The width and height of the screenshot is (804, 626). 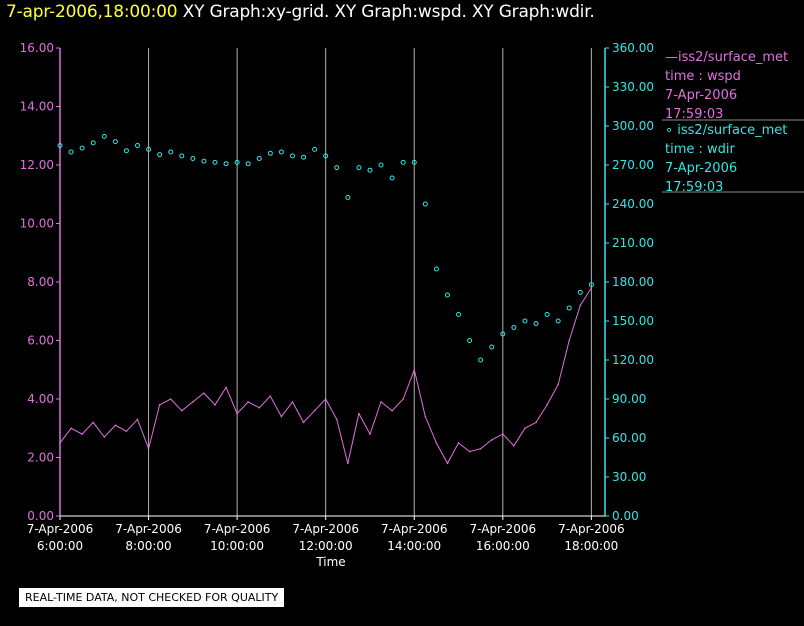 I want to click on legend-wspd-source: —iss2/surface_met, so click(x=727, y=57).